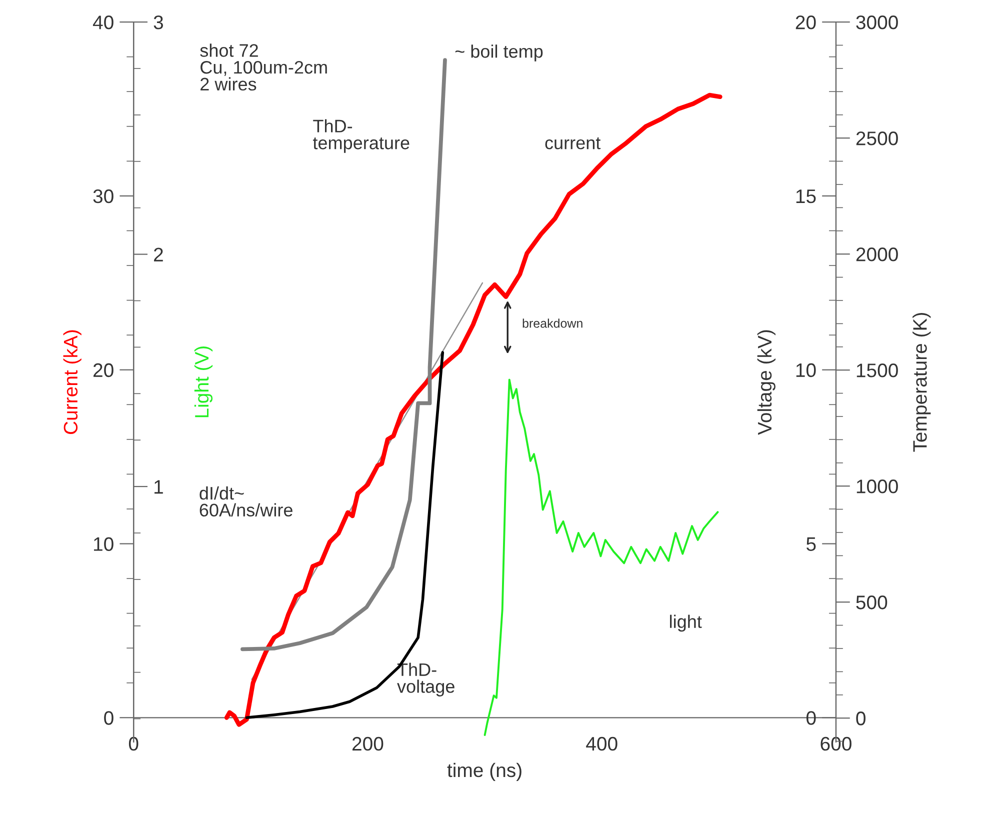 The image size is (997, 816). I want to click on y3-tick-label: 2000, so click(877, 255).